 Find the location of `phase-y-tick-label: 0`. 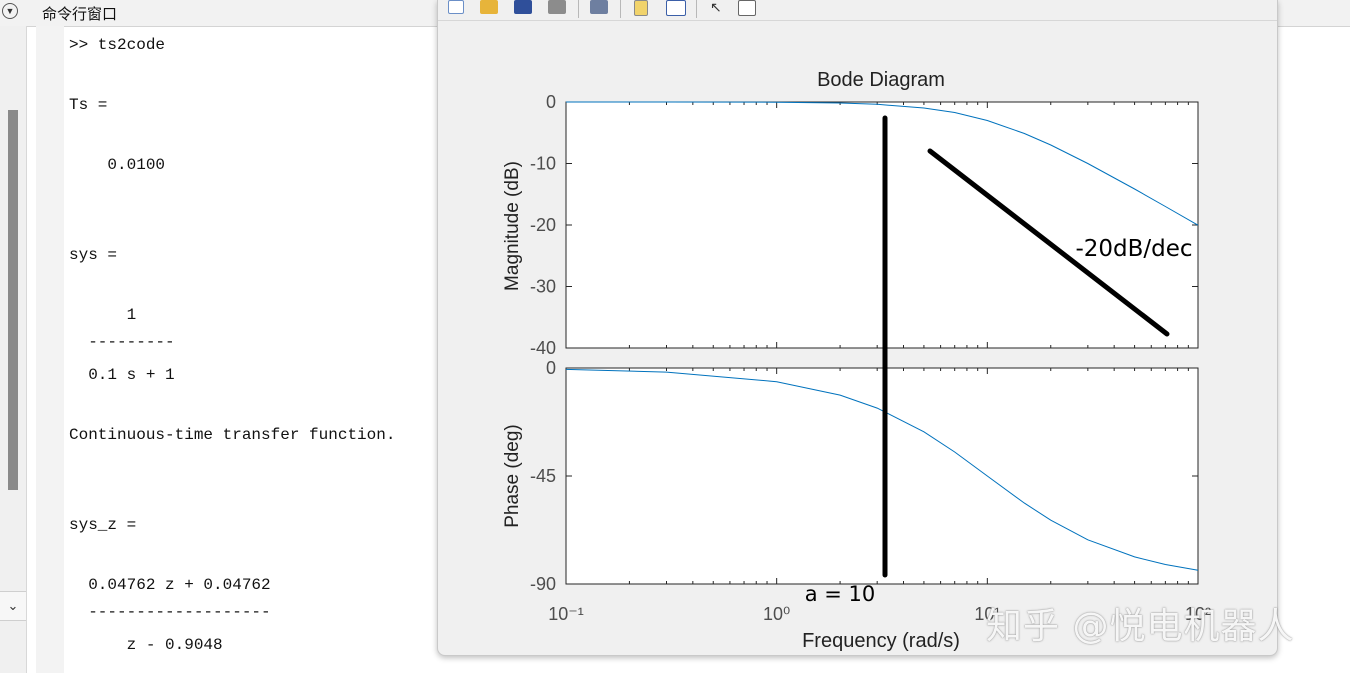

phase-y-tick-label: 0 is located at coordinates (551, 368).